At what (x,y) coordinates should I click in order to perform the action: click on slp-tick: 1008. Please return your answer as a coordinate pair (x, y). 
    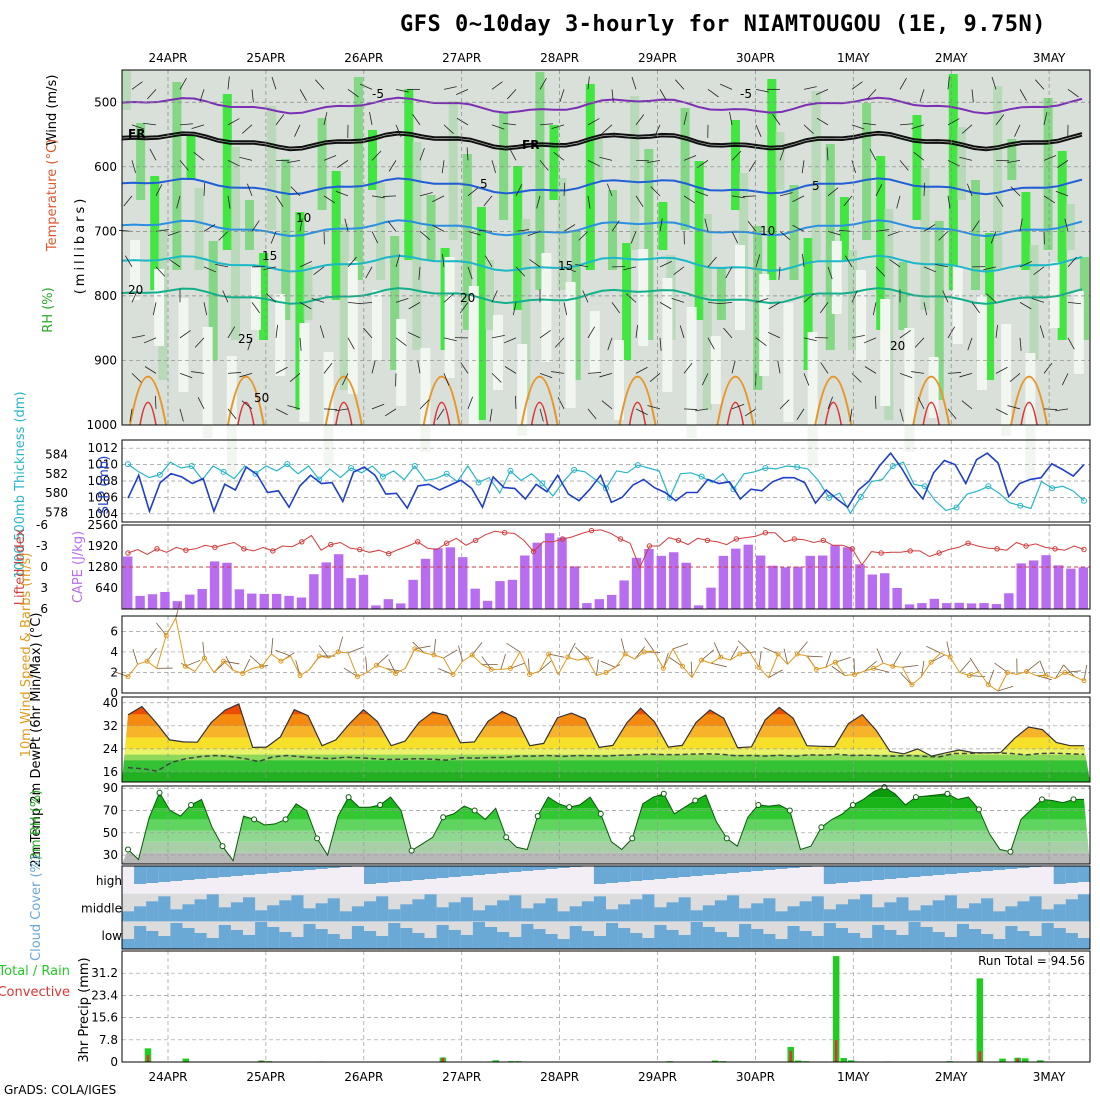
    Looking at the image, I should click on (102, 481).